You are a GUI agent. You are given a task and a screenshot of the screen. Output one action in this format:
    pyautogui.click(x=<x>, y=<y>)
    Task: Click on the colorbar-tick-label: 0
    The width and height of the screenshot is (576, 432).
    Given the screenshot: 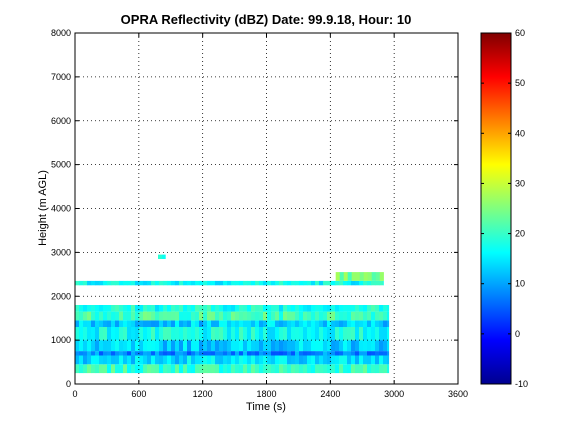 What is the action you would take?
    pyautogui.click(x=517, y=334)
    